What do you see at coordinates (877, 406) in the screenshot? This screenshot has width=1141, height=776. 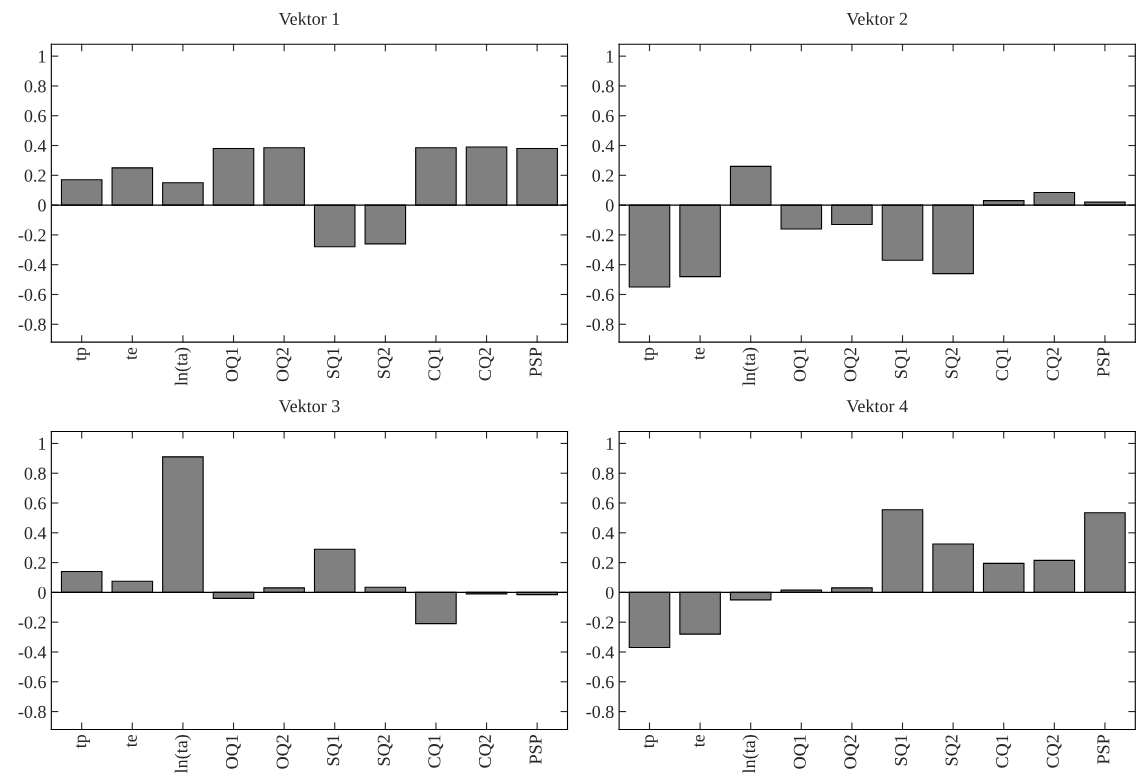 I see `chart-title: Vektor 4` at bounding box center [877, 406].